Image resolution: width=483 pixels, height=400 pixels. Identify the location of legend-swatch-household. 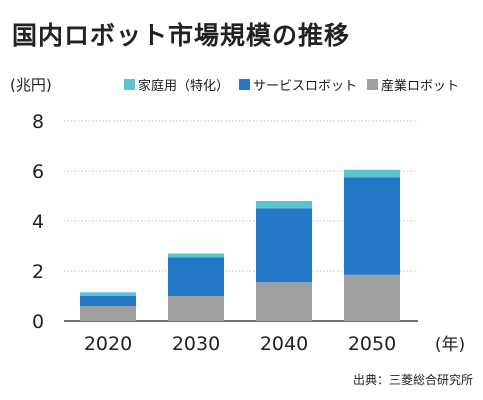
(129, 84).